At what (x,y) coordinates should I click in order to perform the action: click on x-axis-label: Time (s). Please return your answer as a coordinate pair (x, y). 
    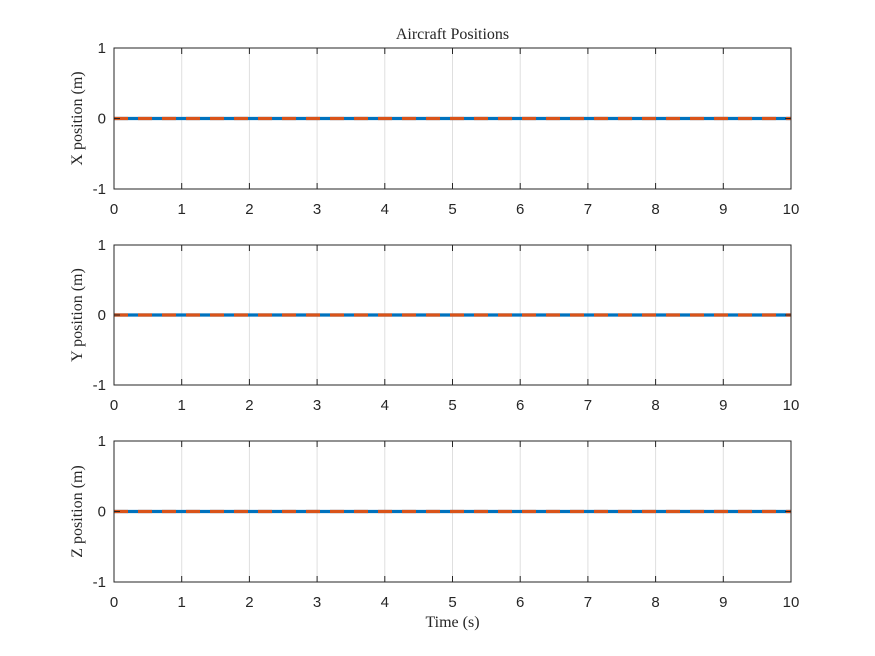
    Looking at the image, I should click on (452, 622).